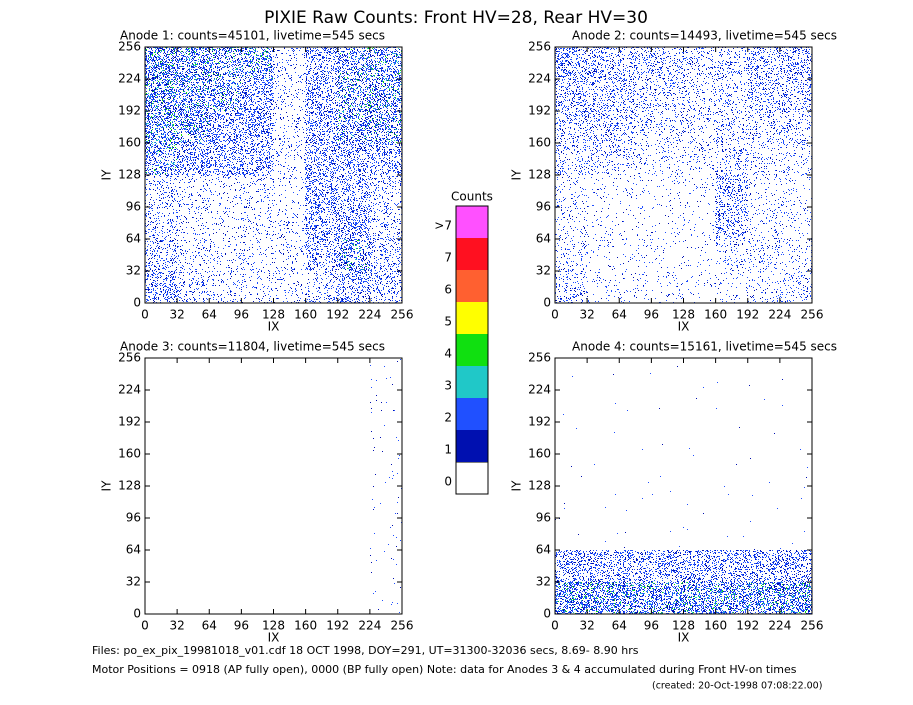 The height and width of the screenshot is (705, 913). I want to click on x-tick-label: 64, so click(619, 626).